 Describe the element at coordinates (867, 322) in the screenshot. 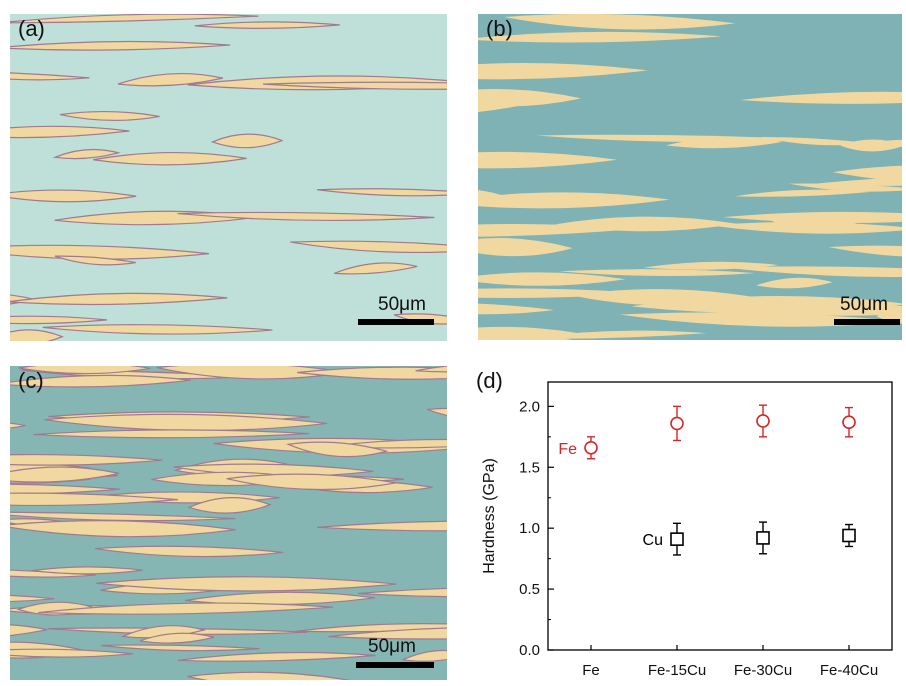

I see `scale-bar-b` at that location.